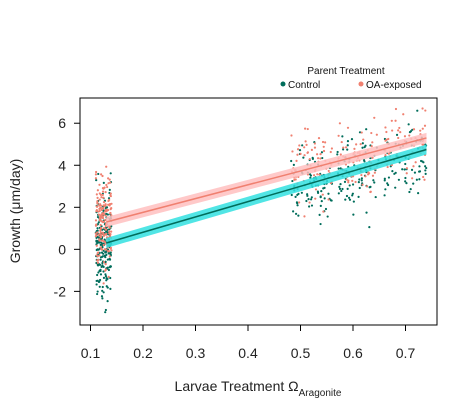  Describe the element at coordinates (237, 386) in the screenshot. I see `x-axis-title-main: Larvae Treatment Ω` at that location.